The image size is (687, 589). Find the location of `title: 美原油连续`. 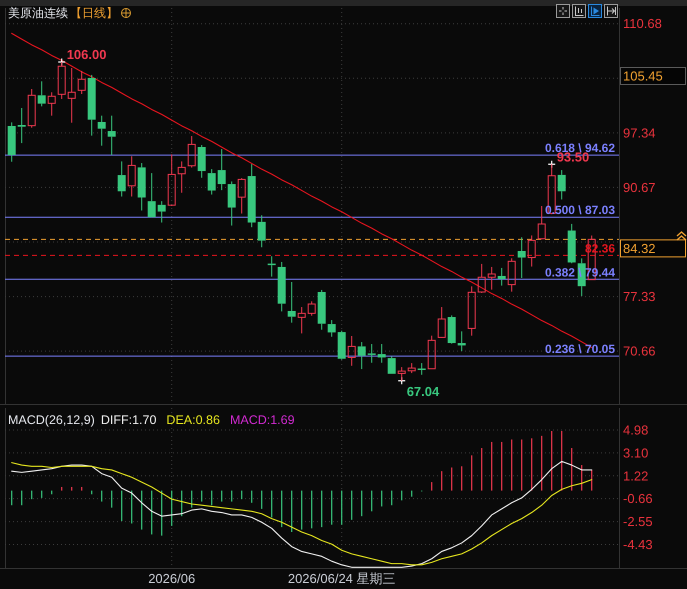

title: 美原油连续 is located at coordinates (38, 13).